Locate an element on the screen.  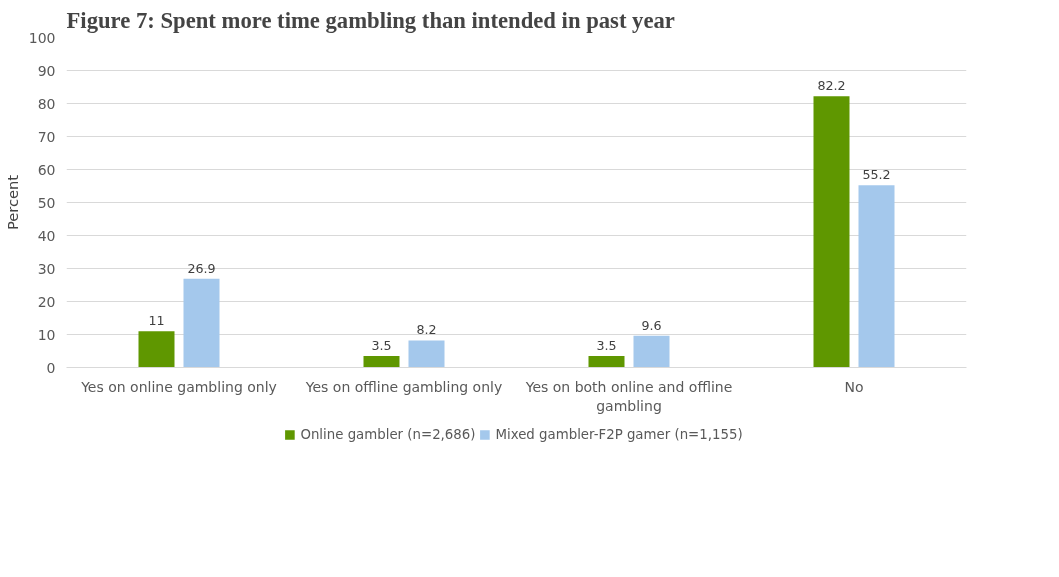
y-axis-title: Percent is located at coordinates (12, 202).